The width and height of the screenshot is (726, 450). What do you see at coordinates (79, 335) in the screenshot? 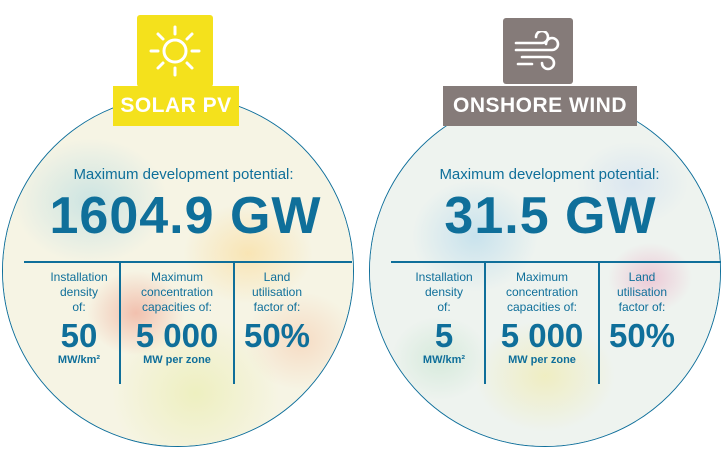
I see `stat-value: 50` at bounding box center [79, 335].